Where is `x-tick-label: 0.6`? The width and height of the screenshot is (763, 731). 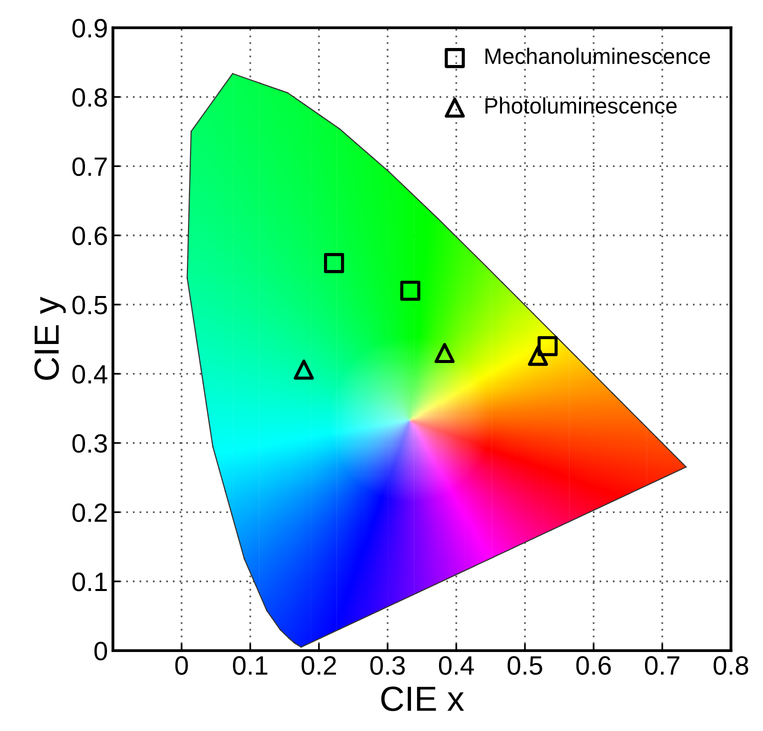 x-tick-label: 0.6 is located at coordinates (593, 665).